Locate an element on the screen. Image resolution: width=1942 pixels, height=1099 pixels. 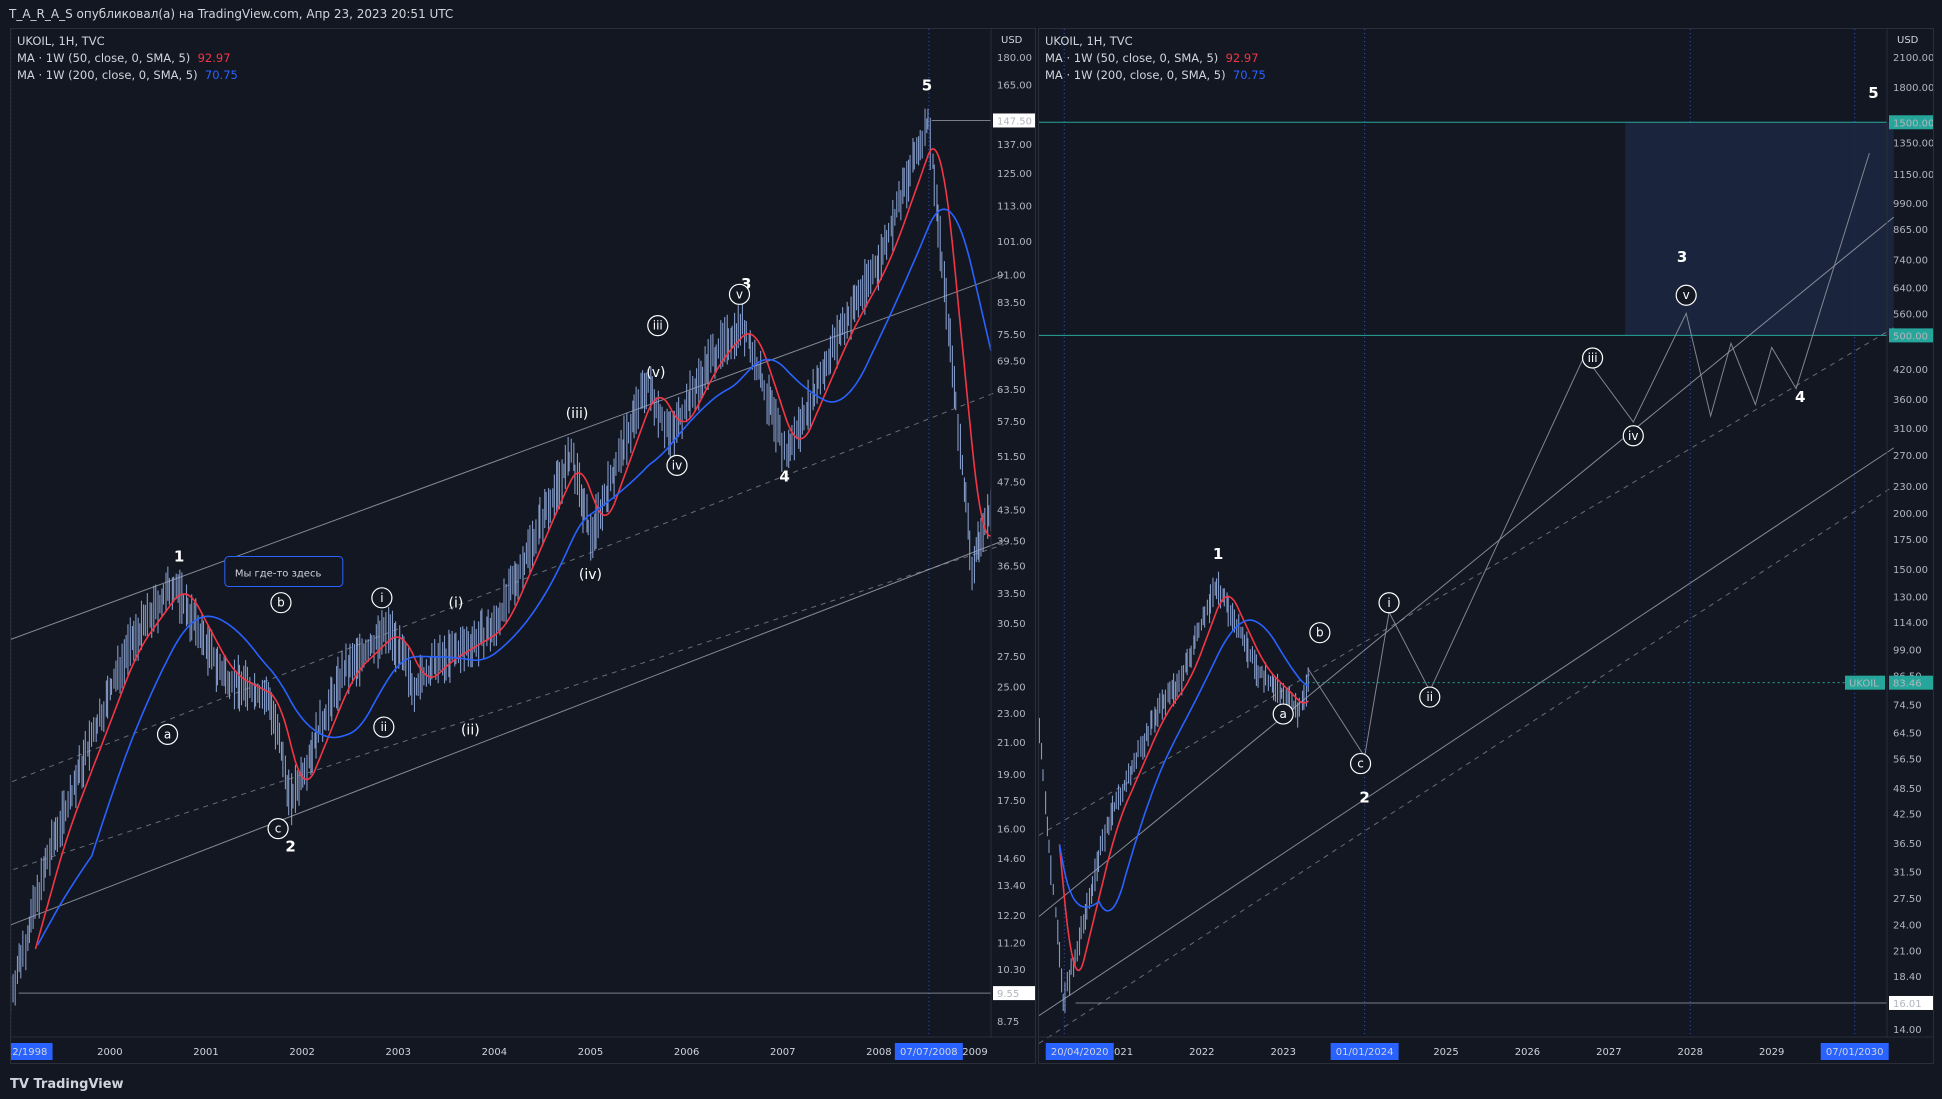
circle-wave-label: iv is located at coordinates (1633, 436).